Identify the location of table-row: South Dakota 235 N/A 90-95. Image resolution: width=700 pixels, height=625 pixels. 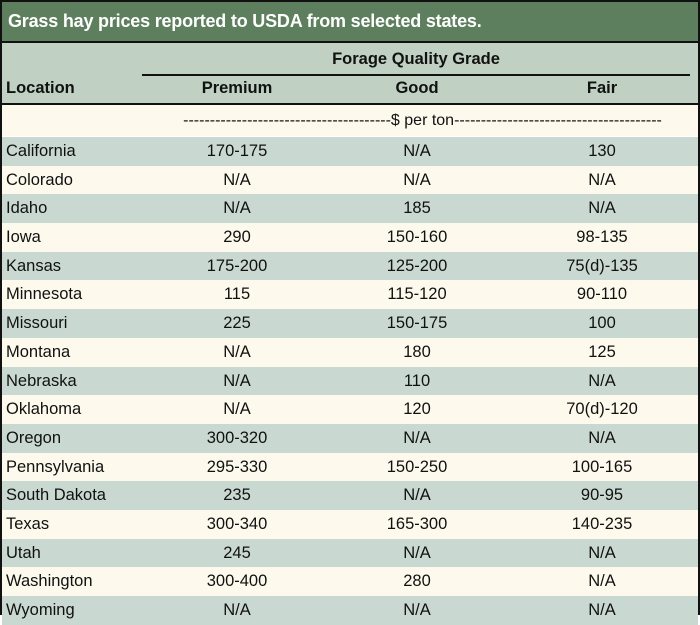
(350, 495).